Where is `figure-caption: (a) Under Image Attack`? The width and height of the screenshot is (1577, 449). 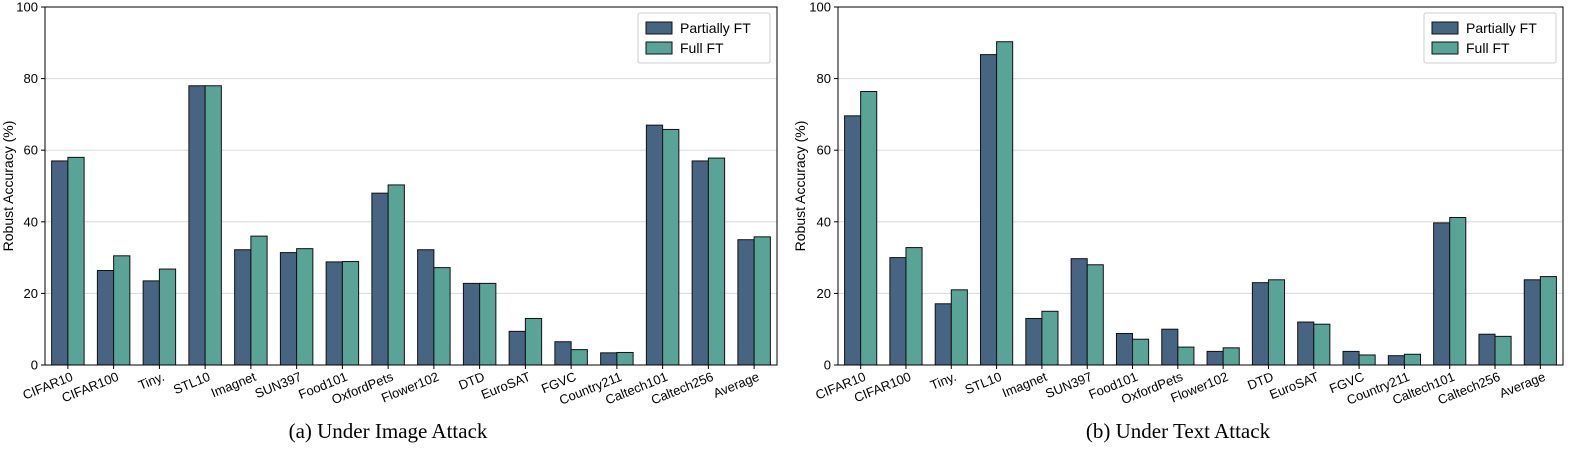
figure-caption: (a) Under Image Attack is located at coordinates (388, 431).